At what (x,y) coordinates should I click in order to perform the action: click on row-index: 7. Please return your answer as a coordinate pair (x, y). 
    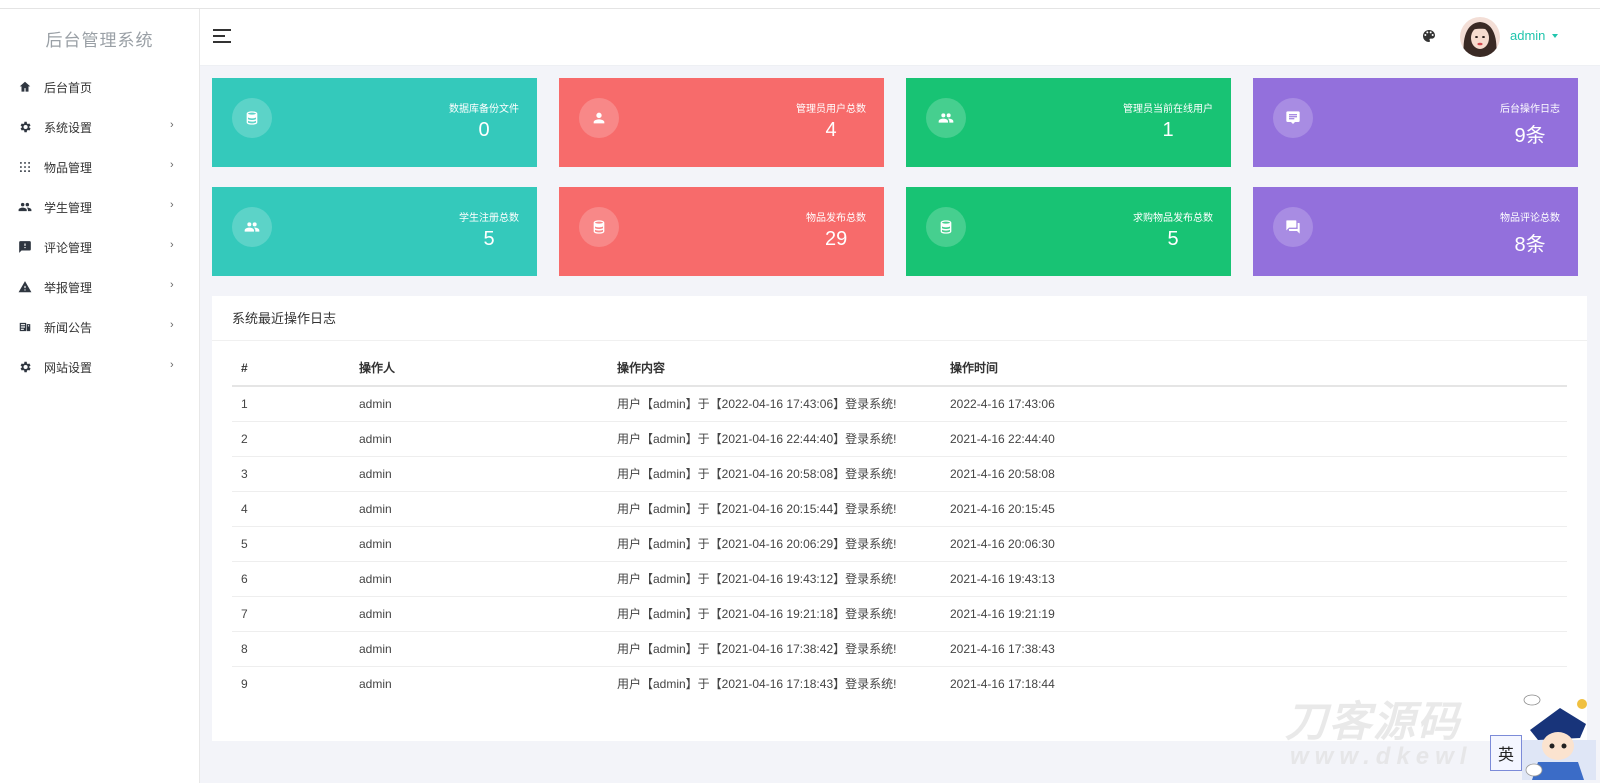
    Looking at the image, I should click on (295, 614).